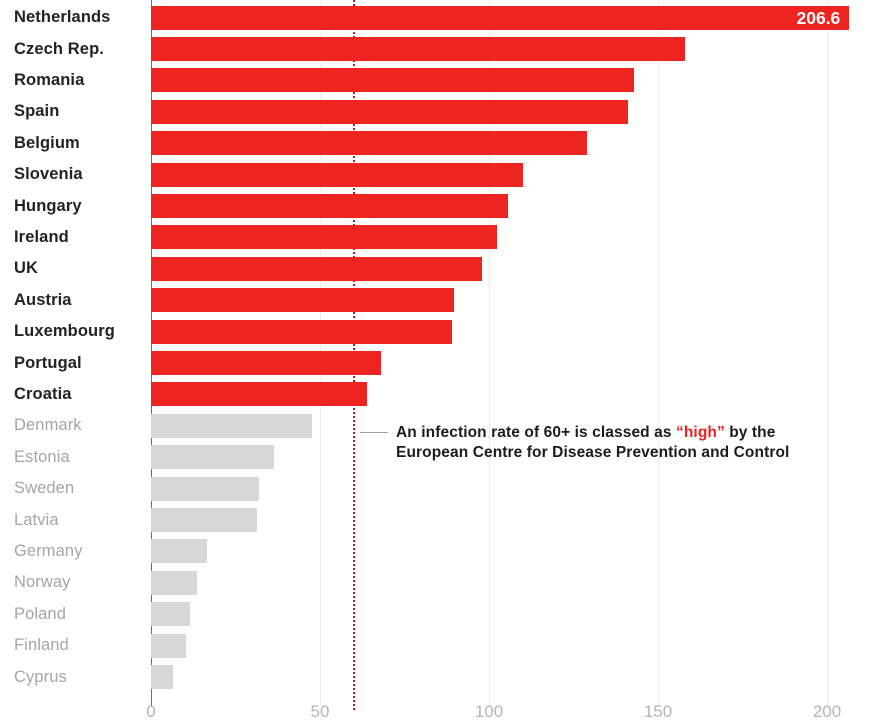  Describe the element at coordinates (658, 711) in the screenshot. I see `x-tick-label-150: 150` at that location.